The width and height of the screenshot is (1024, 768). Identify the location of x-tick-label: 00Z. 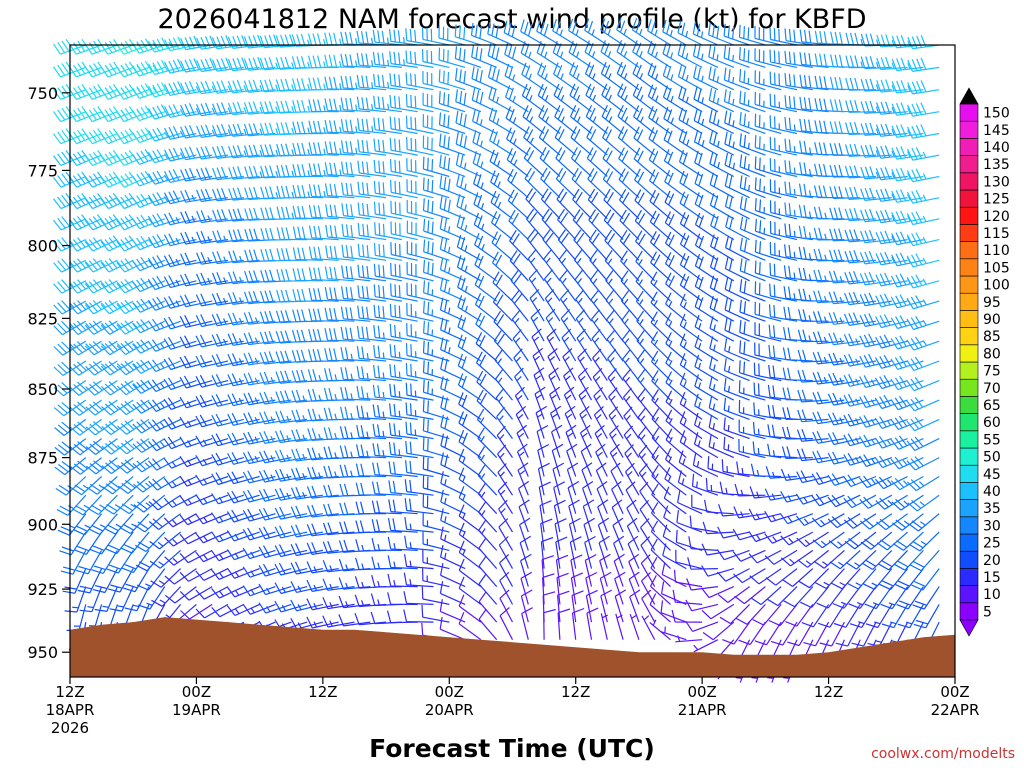
(954, 692).